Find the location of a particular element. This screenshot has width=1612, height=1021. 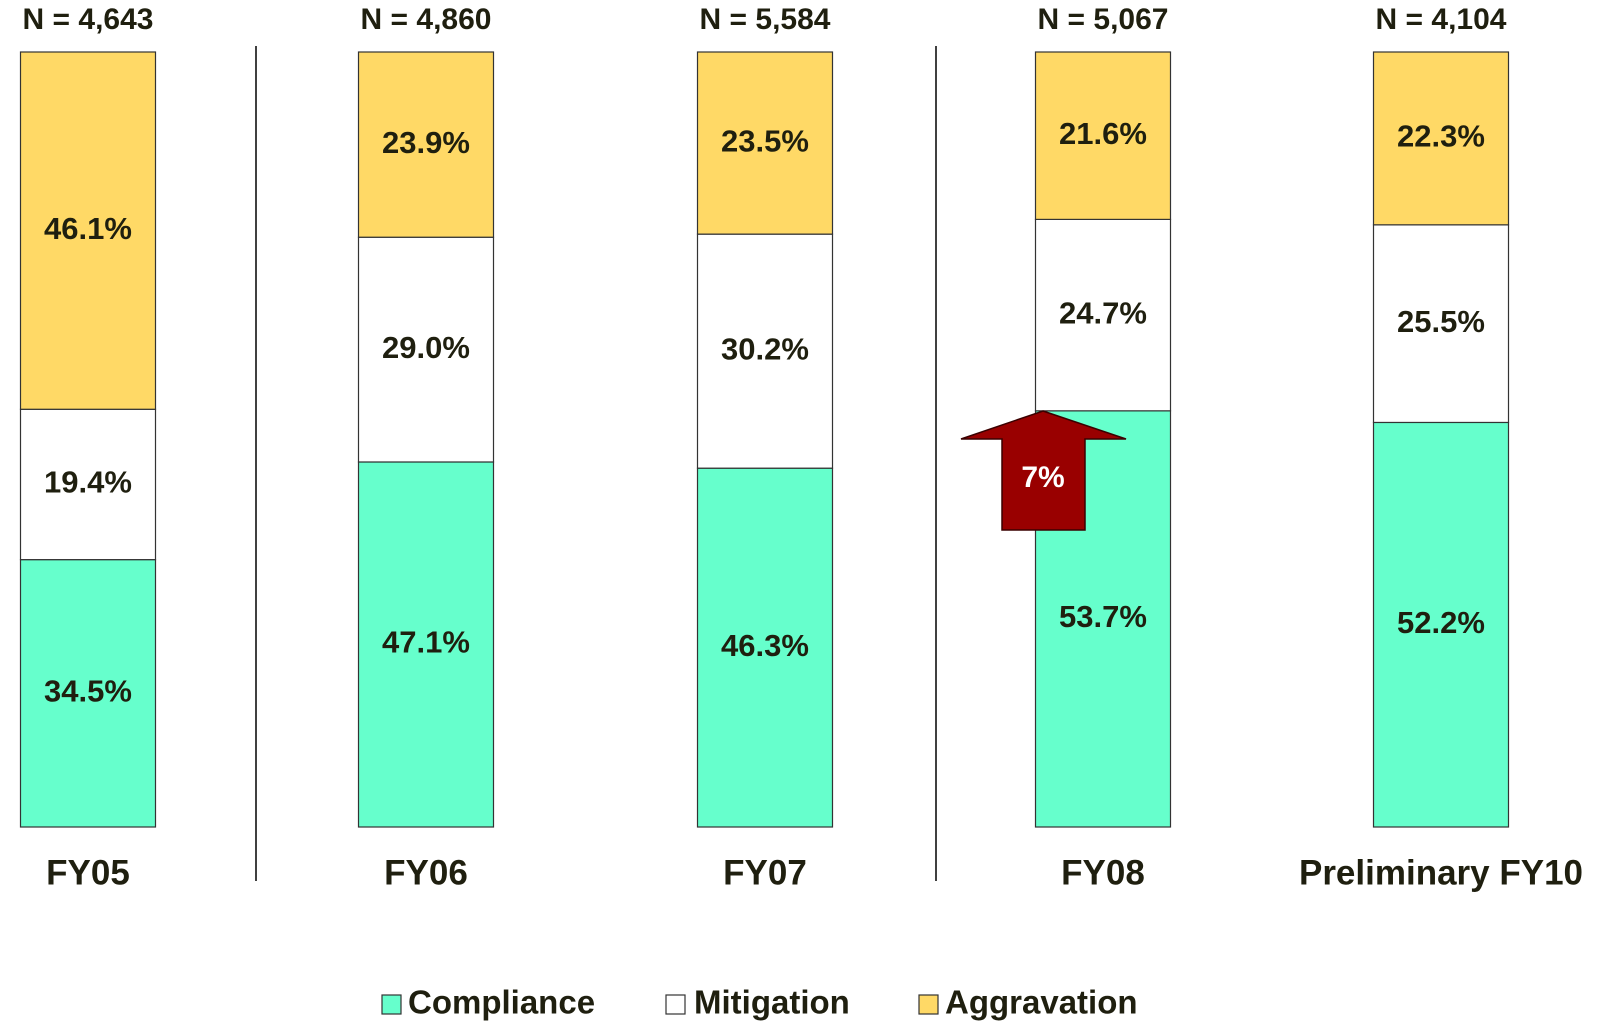

arrow-label: 7% is located at coordinates (1042, 477).